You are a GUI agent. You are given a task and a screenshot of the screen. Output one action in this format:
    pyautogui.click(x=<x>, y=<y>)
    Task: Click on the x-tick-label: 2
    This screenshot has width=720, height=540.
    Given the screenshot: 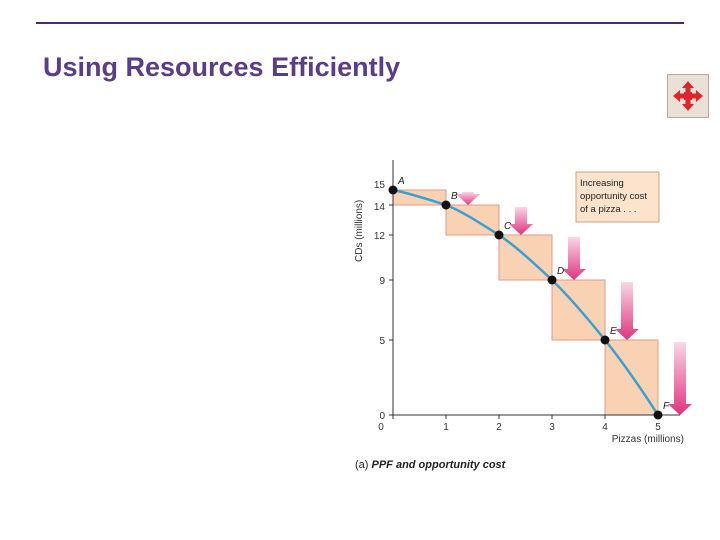 What is the action you would take?
    pyautogui.click(x=499, y=427)
    